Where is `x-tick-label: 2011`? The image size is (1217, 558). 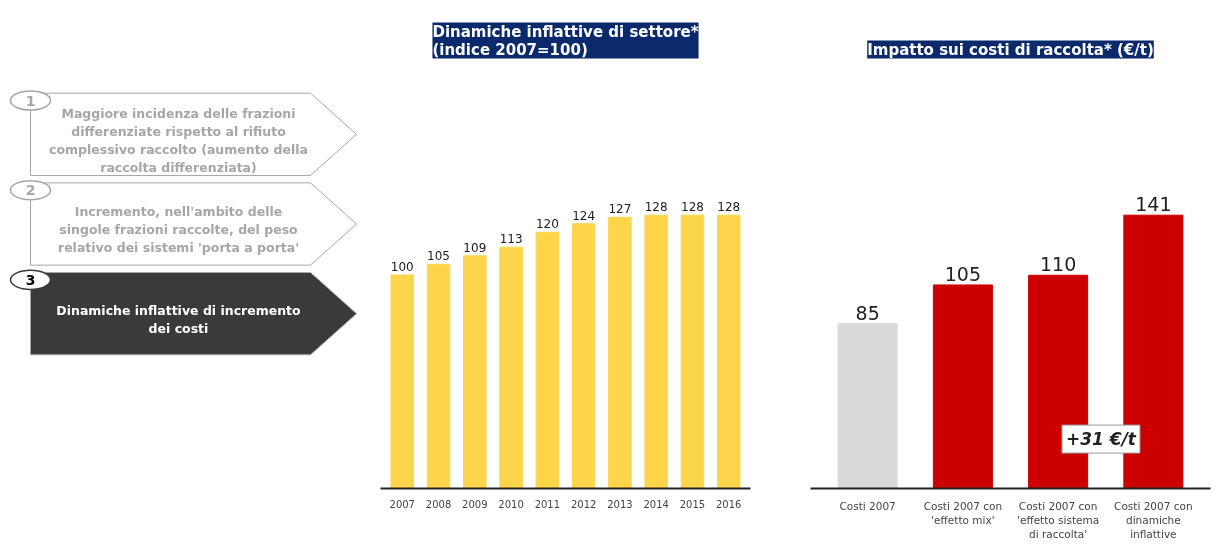 x-tick-label: 2011 is located at coordinates (547, 504).